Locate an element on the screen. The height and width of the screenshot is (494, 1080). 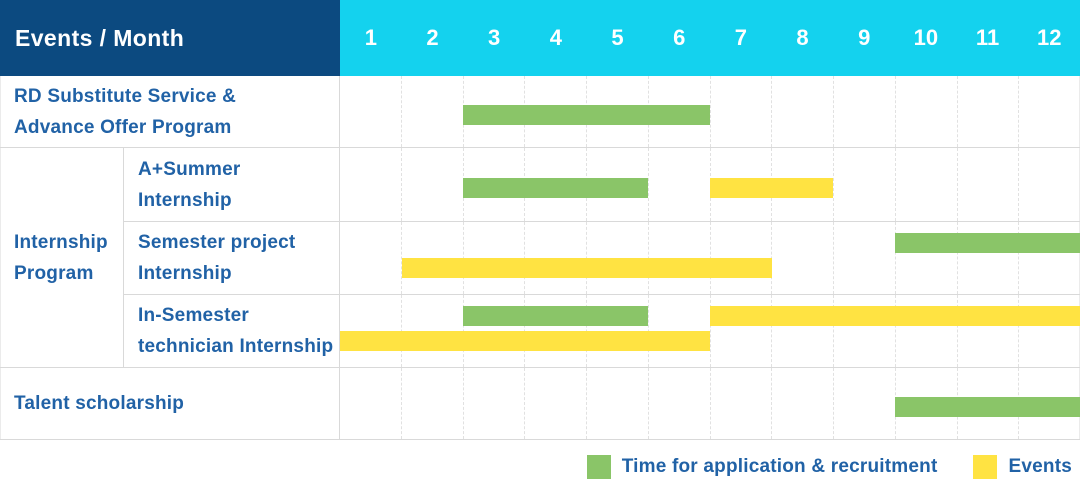
month-gridlines is located at coordinates (710, 111).